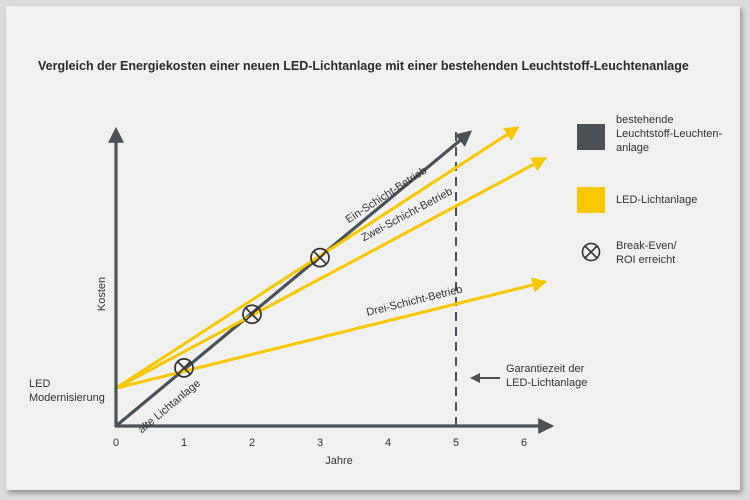  What do you see at coordinates (339, 461) in the screenshot?
I see `x-axis-label: Jahre` at bounding box center [339, 461].